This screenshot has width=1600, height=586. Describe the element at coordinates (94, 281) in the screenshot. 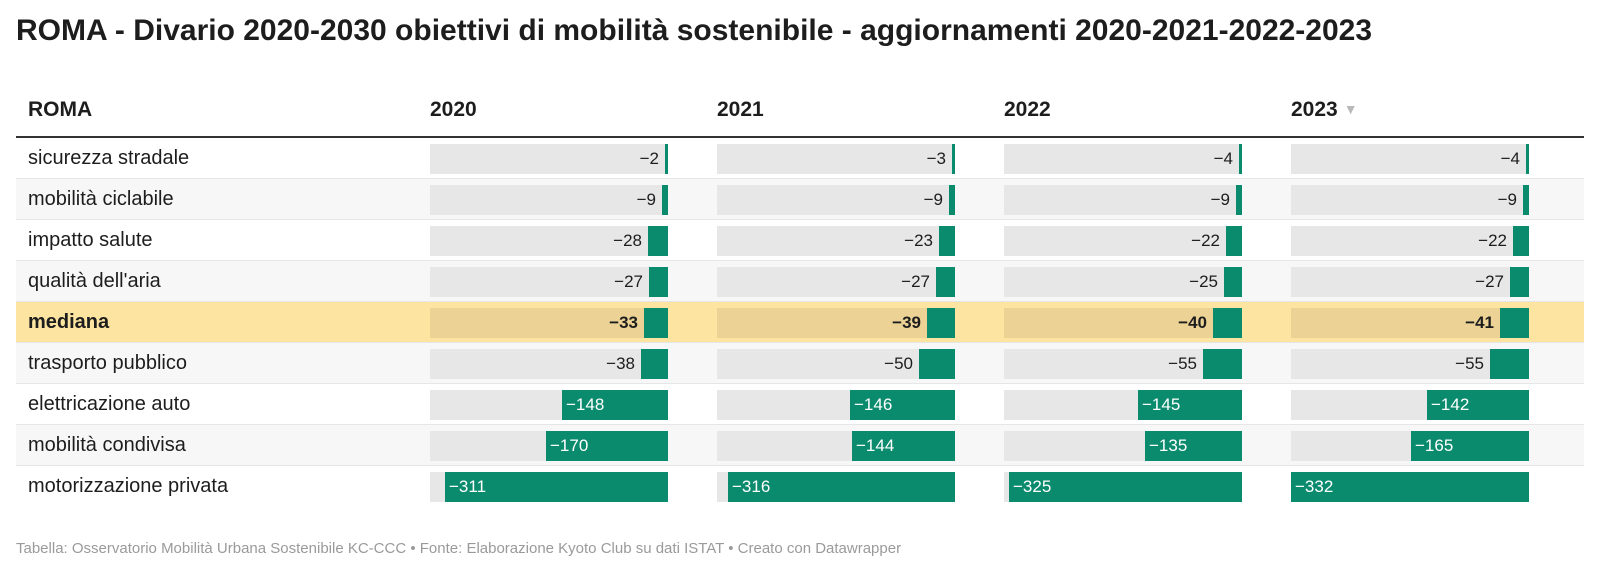

I see `row-label: qualità dell'aria` at that location.